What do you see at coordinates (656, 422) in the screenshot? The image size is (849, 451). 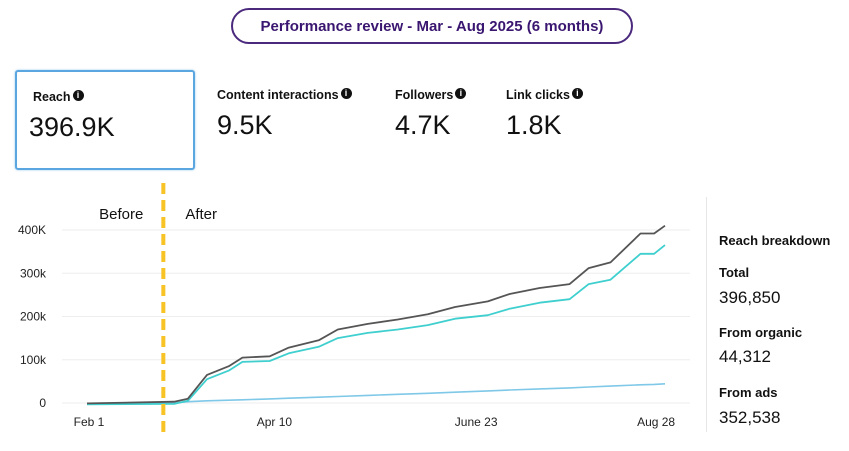 I see `x-tick-label: Aug 28` at bounding box center [656, 422].